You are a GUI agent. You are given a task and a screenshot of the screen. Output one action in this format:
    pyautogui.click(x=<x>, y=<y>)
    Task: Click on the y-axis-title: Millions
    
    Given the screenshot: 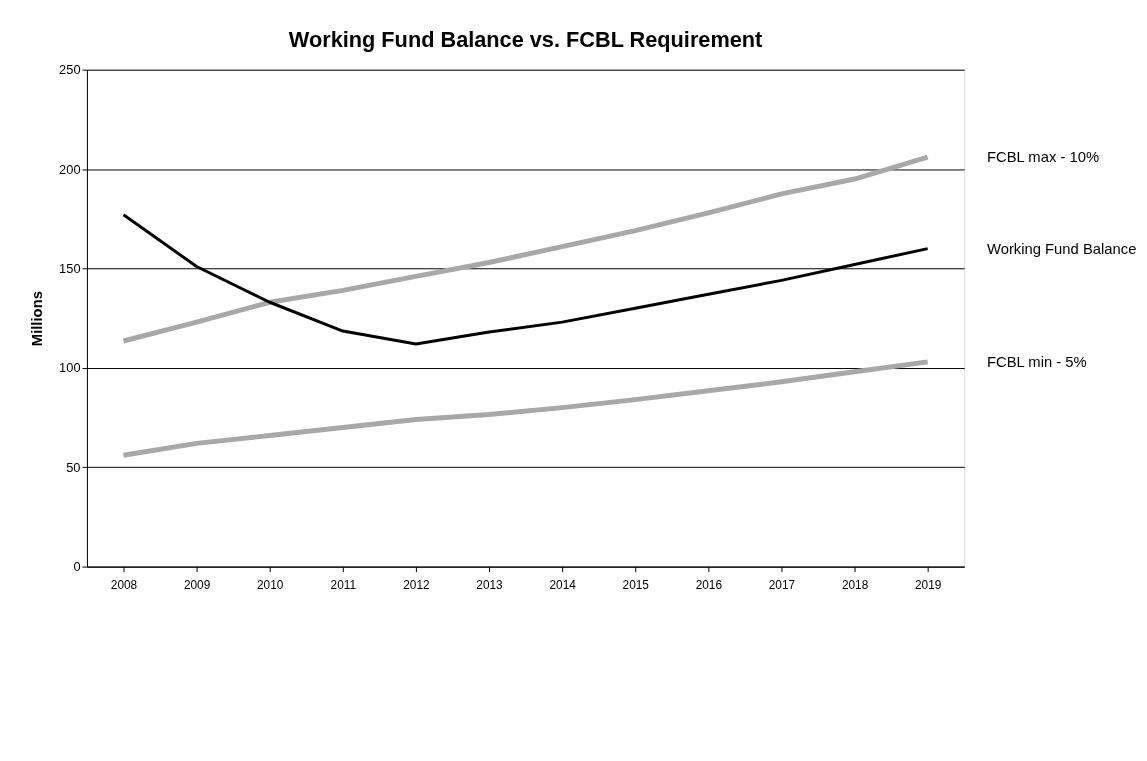 What is the action you would take?
    pyautogui.click(x=37, y=319)
    